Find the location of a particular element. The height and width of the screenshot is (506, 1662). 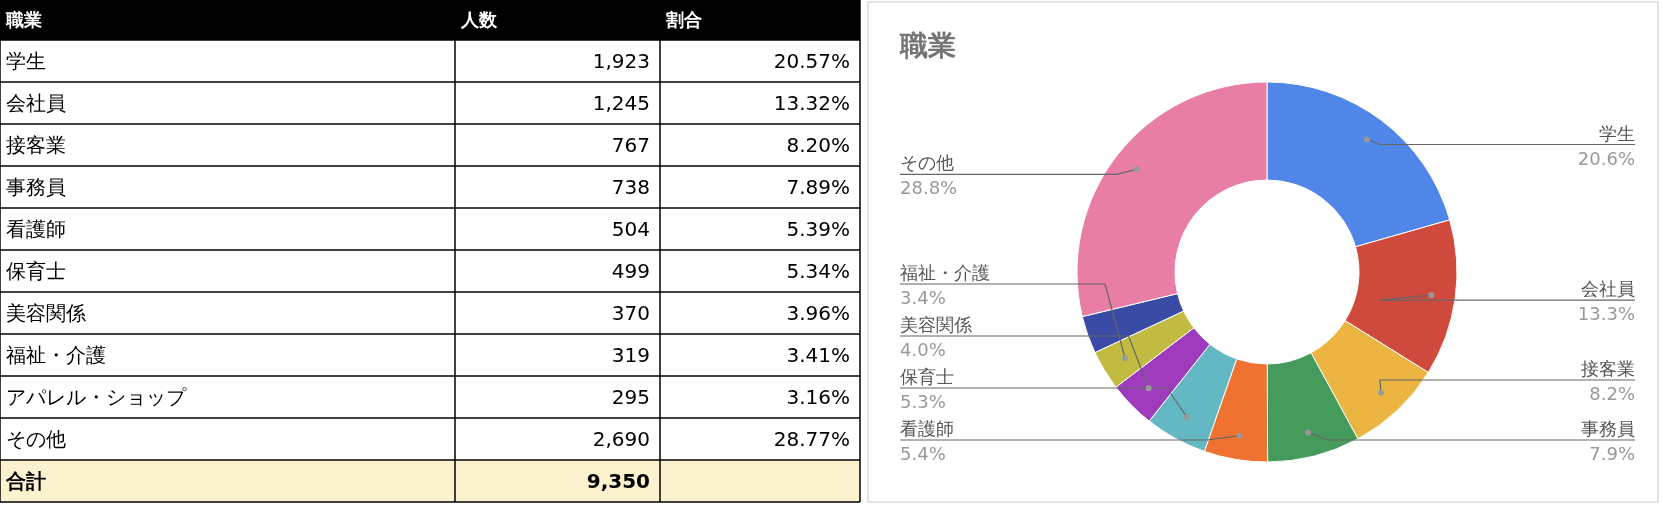

category-label: 福祉・介護 is located at coordinates (56, 355).